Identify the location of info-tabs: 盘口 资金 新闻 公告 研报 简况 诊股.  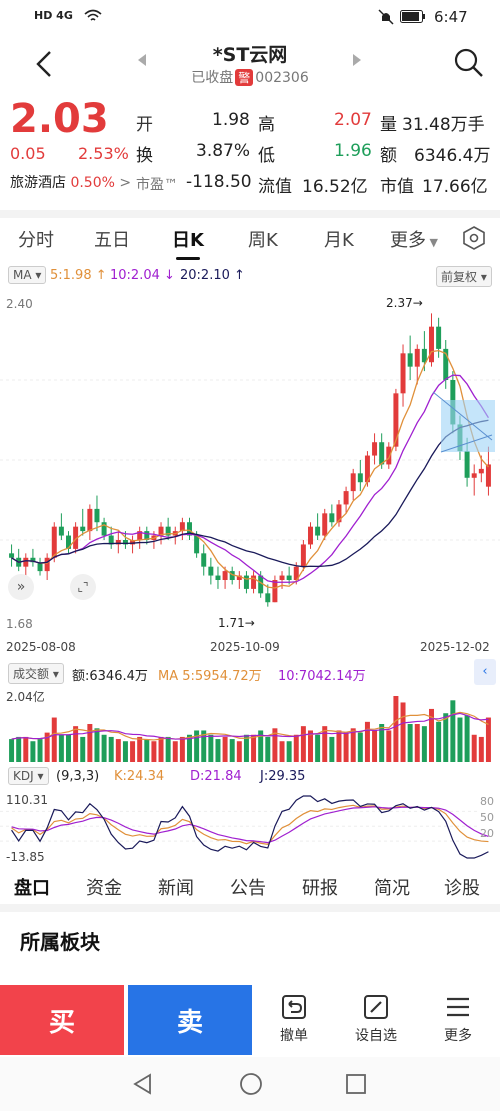
(250, 888).